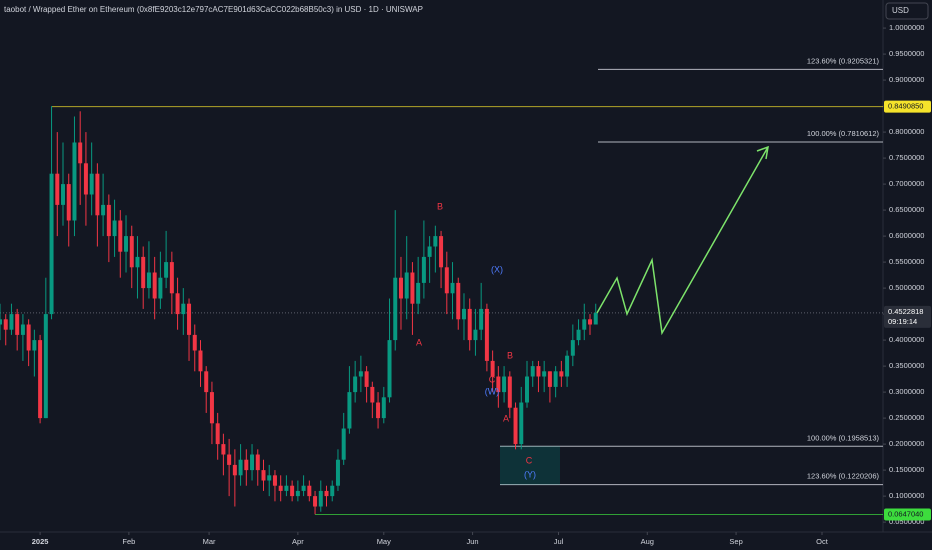  I want to click on fib-level-label: 123.60% (0.1220206), so click(843, 476).